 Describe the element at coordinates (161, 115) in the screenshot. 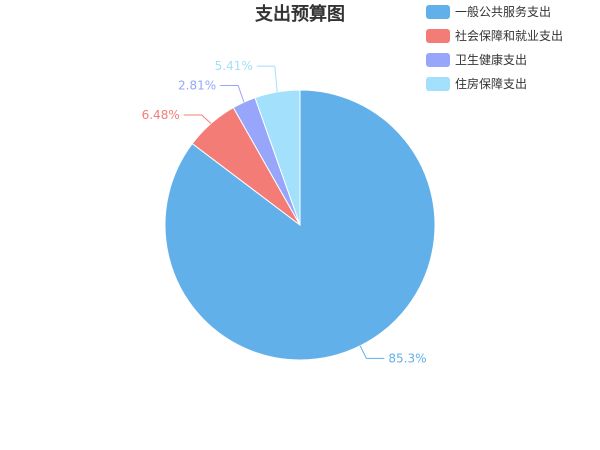

I see `slice-label-series-1: 6.48%` at that location.